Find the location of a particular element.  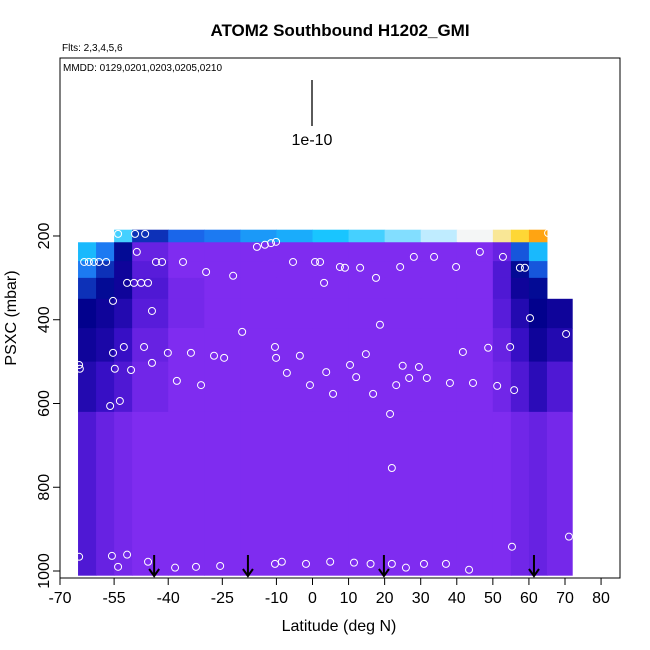

x-tick-label: 80 is located at coordinates (601, 598).